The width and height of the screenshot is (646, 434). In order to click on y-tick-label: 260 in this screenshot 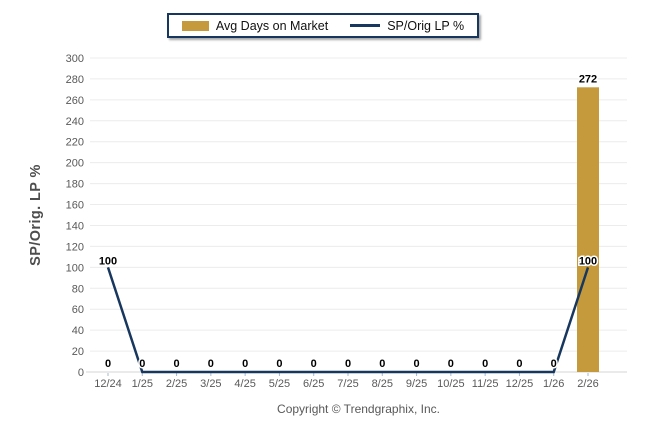, I will do `click(75, 101)`.